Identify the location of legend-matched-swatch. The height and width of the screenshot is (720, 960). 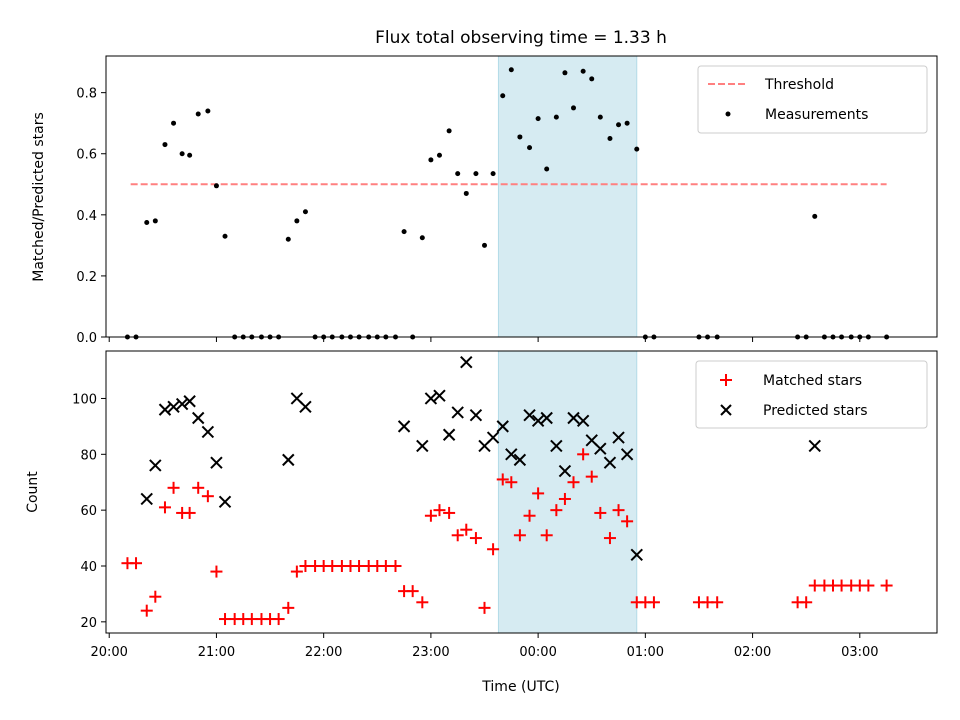
(726, 380).